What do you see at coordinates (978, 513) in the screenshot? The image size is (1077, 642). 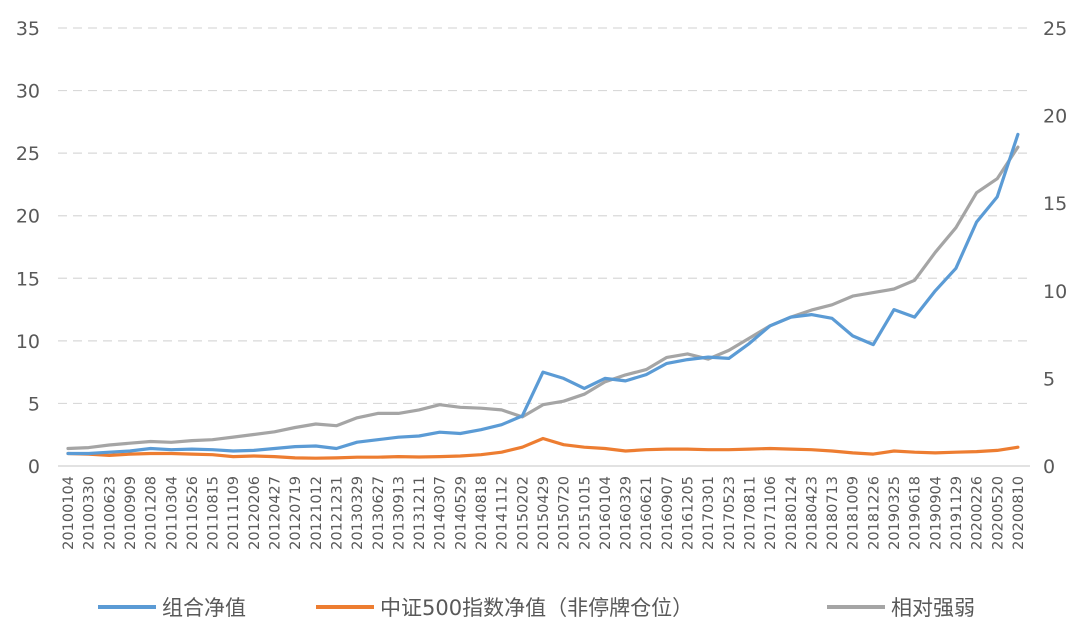 I see `x-tick-label: 20200226` at bounding box center [978, 513].